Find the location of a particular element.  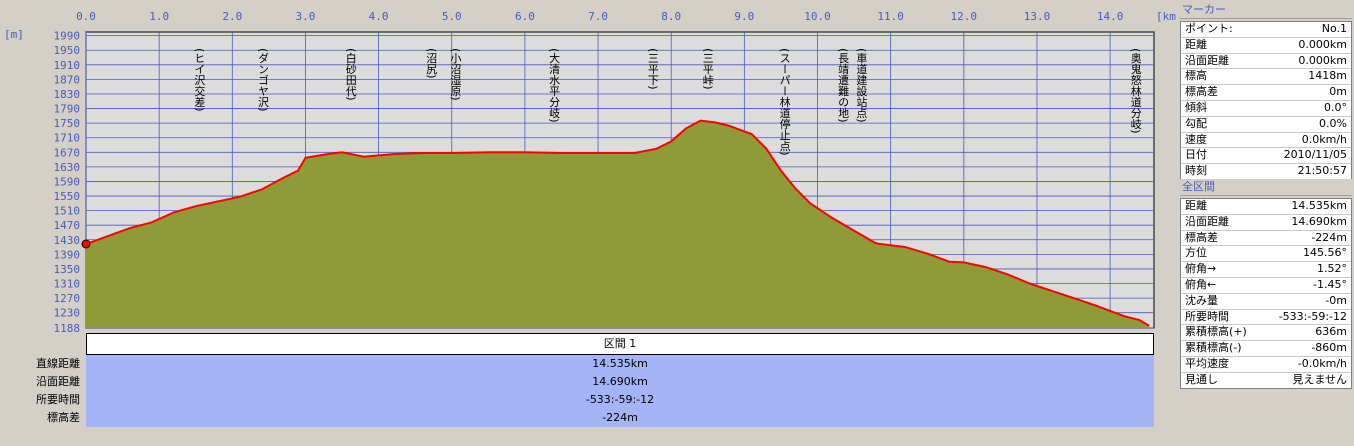

x-tick-label: 10.0 is located at coordinates (817, 16).